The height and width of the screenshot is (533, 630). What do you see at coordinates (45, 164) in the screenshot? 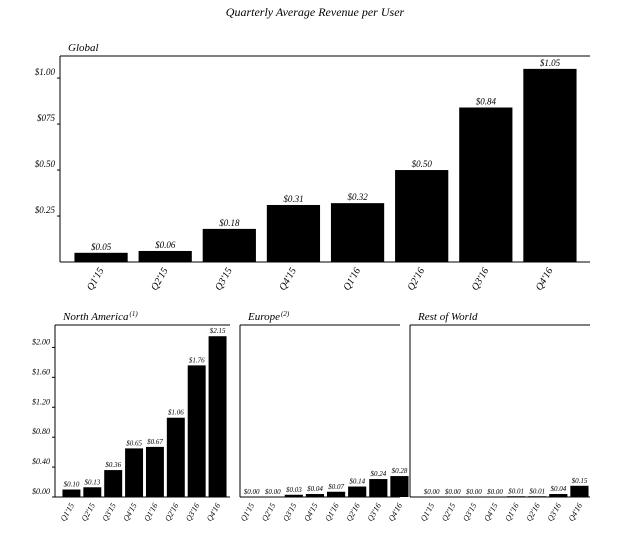
I see `y-tick-label: $0.50` at bounding box center [45, 164].